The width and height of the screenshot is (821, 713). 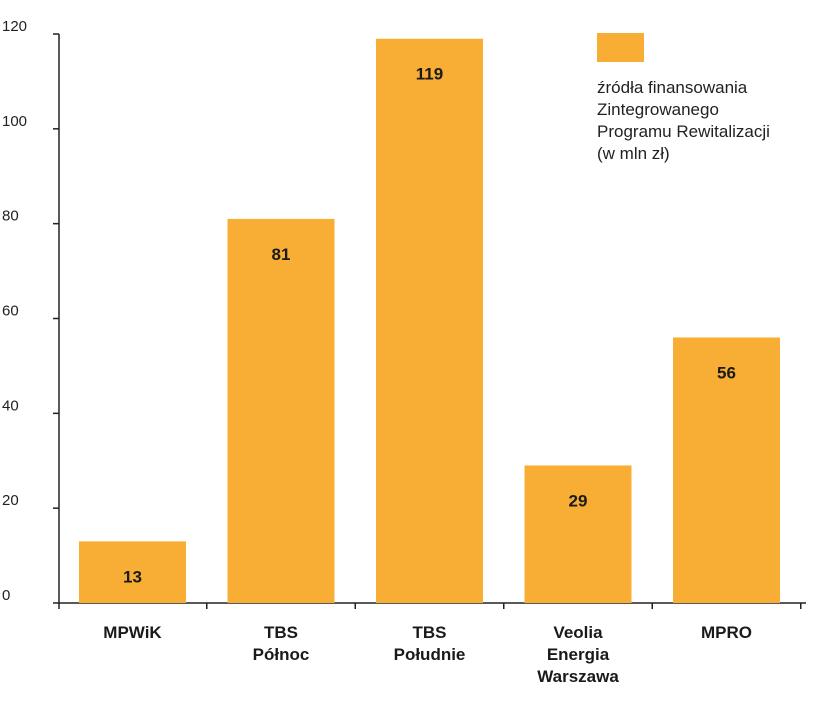 I want to click on category-label: MPRO, so click(x=726, y=632).